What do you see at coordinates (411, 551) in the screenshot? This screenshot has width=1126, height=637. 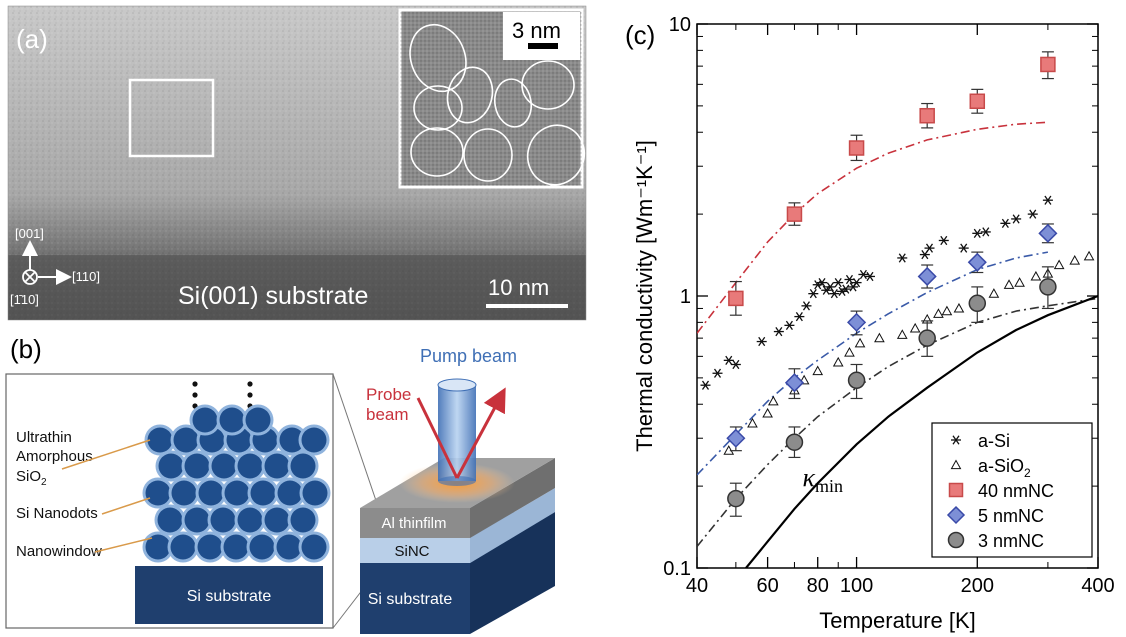 I see `sinc-label: SiNC` at bounding box center [411, 551].